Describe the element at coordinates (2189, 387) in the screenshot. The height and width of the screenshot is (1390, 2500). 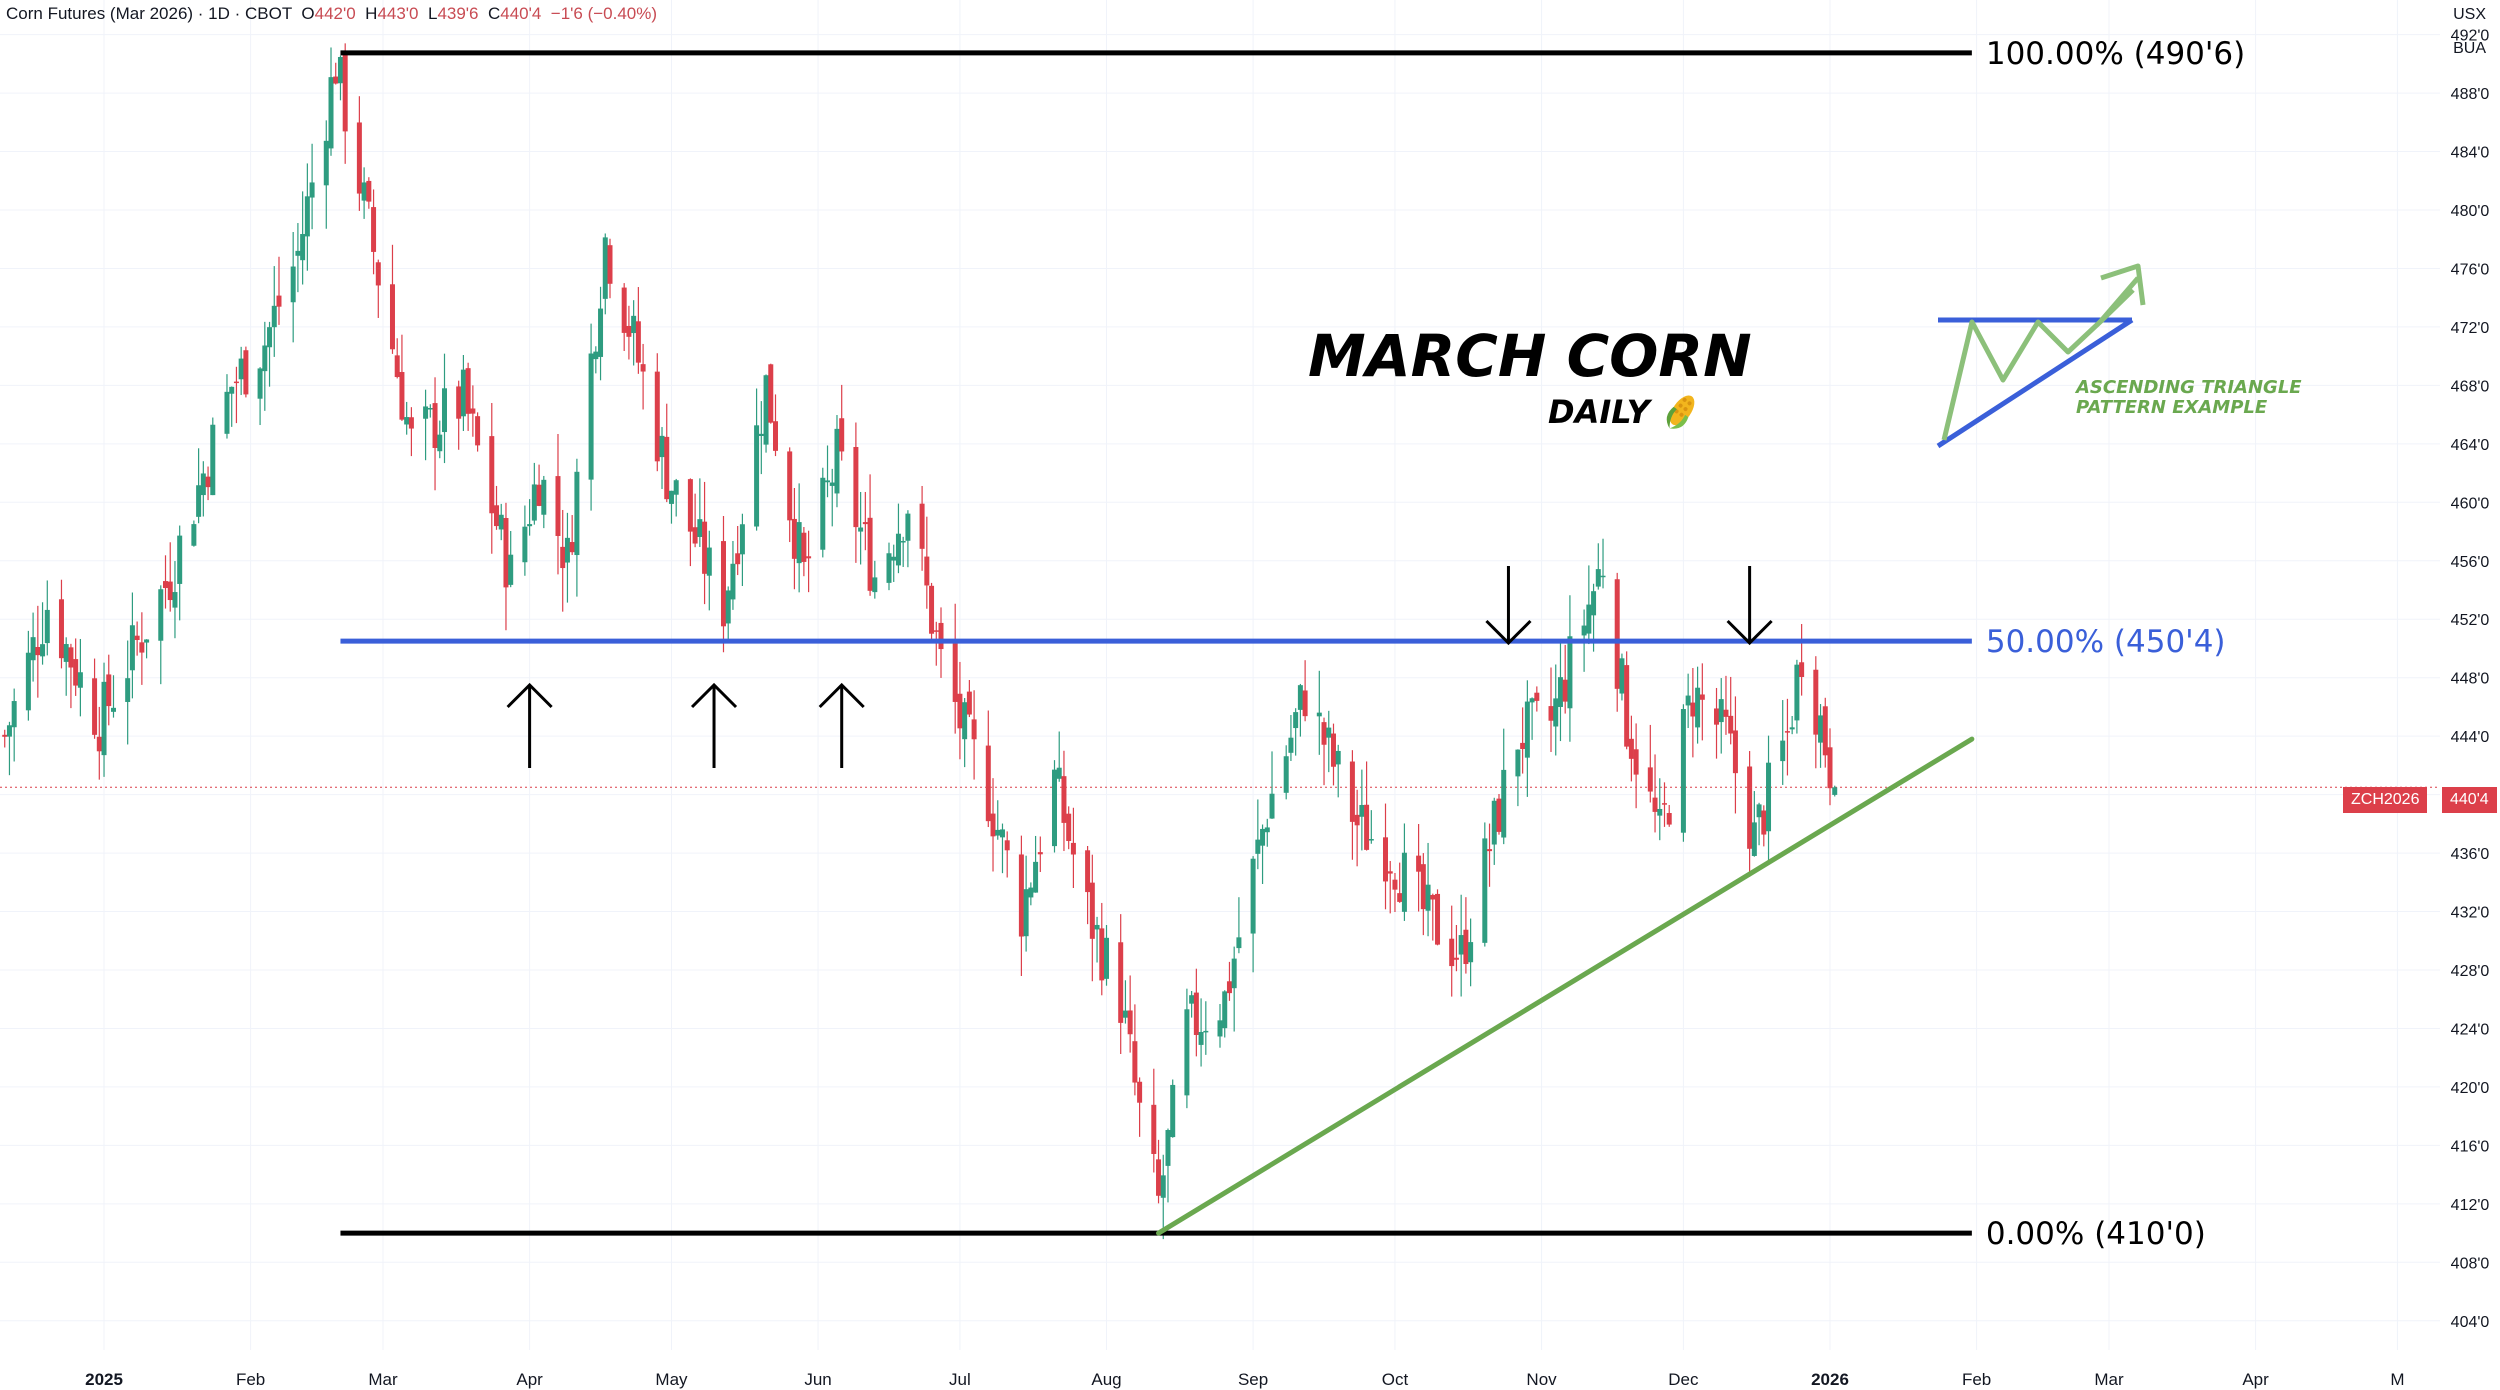
I see `pattern-label-line1: ASCENDING TRIANGLE` at that location.